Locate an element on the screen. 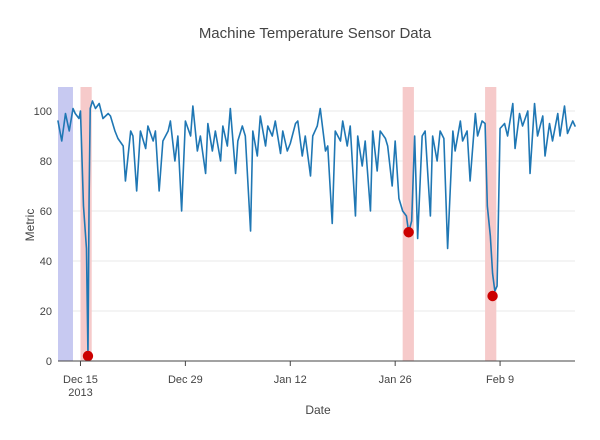 The image size is (600, 440). x-axis-label: Date is located at coordinates (318, 410).